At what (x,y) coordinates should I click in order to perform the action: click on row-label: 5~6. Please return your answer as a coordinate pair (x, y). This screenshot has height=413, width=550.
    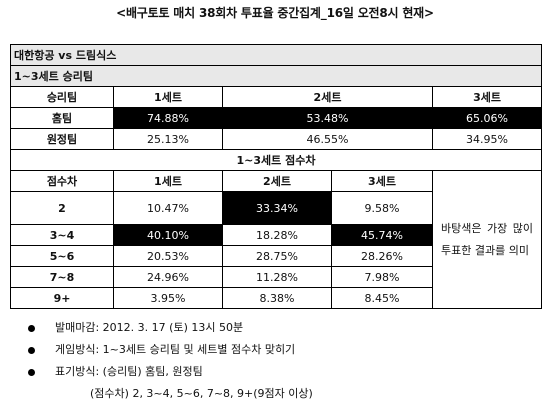
    Looking at the image, I should click on (62, 256).